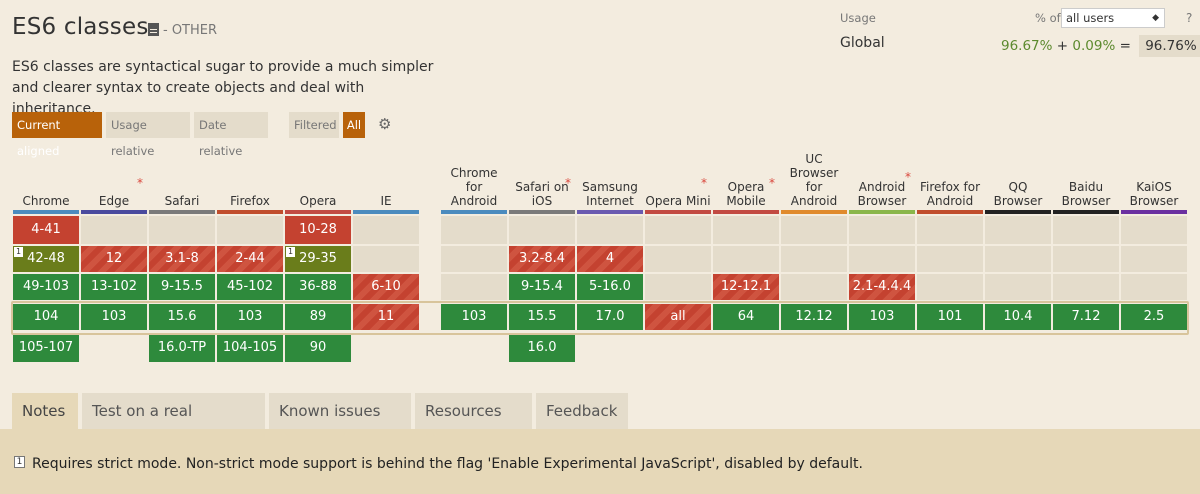  I want to click on notes-panel, so click(600, 461).